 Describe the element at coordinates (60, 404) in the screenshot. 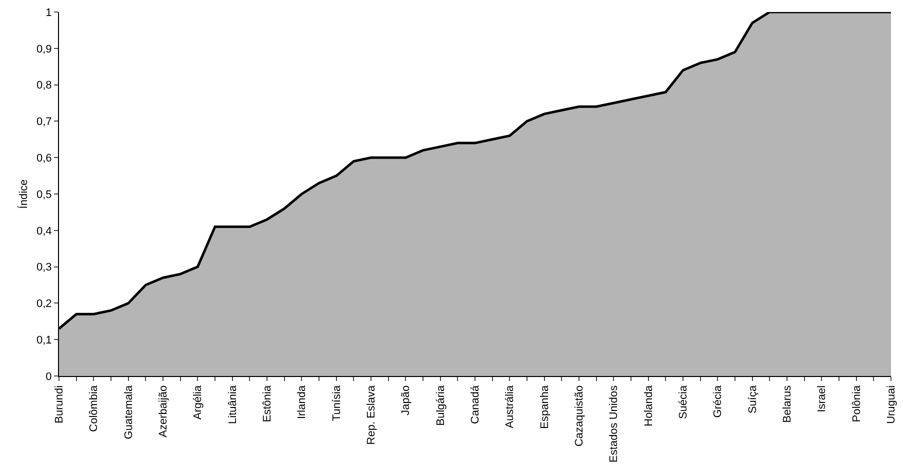

I see `x-tick-label: Burundi` at that location.